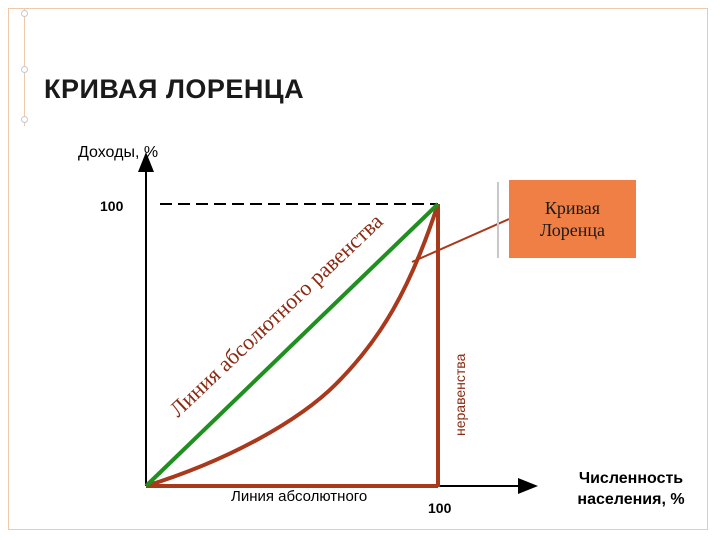  What do you see at coordinates (460, 240) in the screenshot?
I see `callout-leader-line` at bounding box center [460, 240].